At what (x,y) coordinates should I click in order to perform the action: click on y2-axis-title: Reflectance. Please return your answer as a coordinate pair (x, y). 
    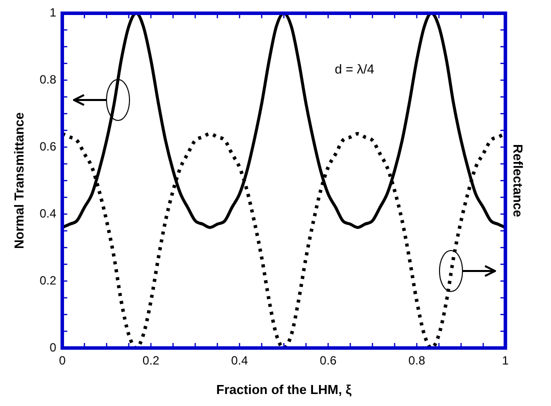
    Looking at the image, I should click on (518, 181).